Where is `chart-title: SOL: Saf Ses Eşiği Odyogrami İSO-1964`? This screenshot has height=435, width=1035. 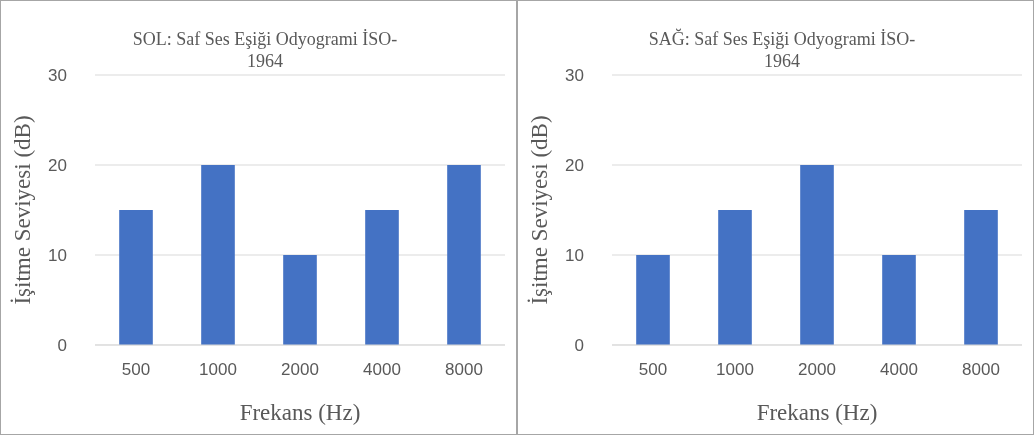
chart-title: SOL: Saf Ses Eşiği Odyogrami İSO-1964 is located at coordinates (265, 50).